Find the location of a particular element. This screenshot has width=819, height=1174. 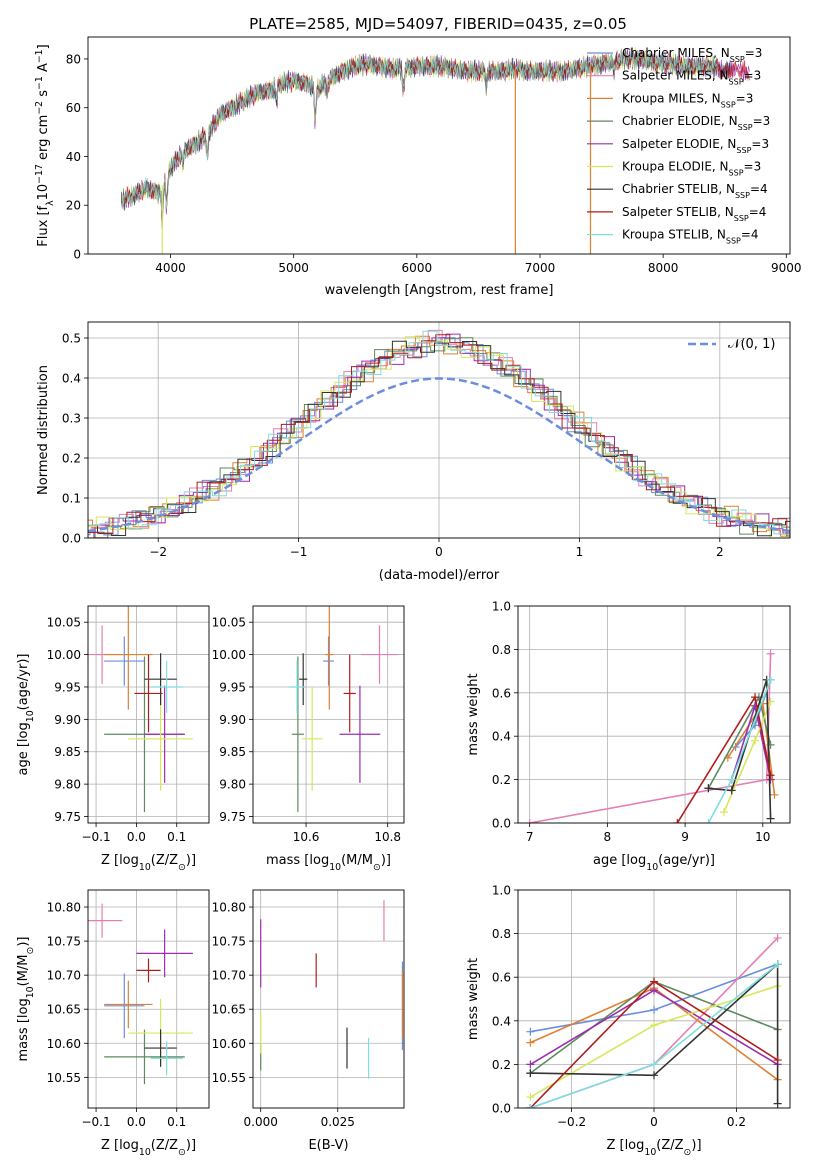

y-tick-label: 9.85 is located at coordinates (67, 752).